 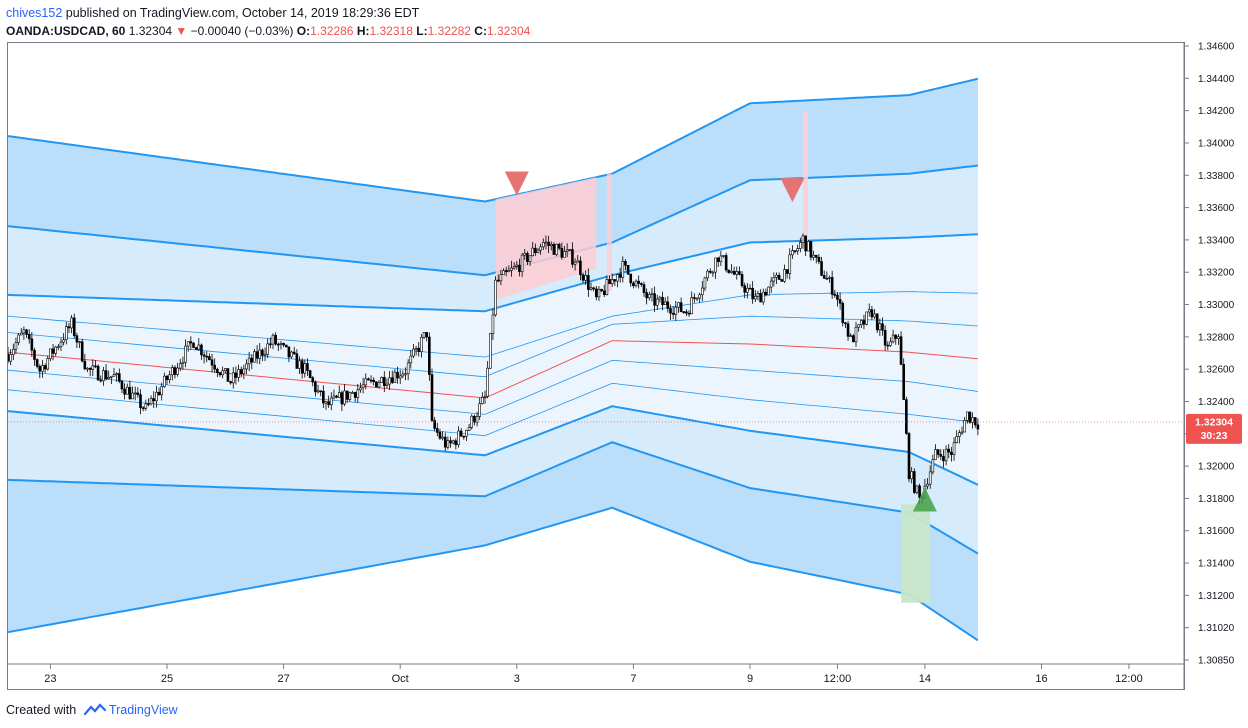 What do you see at coordinates (400, 679) in the screenshot?
I see `x-tick-label: Oct` at bounding box center [400, 679].